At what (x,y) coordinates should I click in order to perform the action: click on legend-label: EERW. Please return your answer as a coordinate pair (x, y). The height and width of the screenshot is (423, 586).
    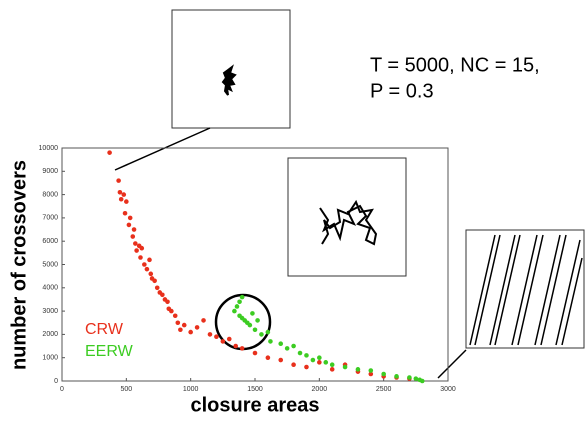
    Looking at the image, I should click on (109, 351).